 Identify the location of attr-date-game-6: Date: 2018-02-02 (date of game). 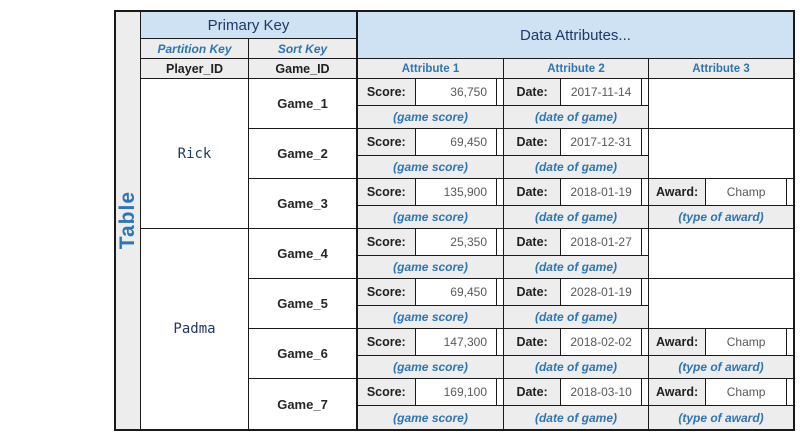
(576, 354).